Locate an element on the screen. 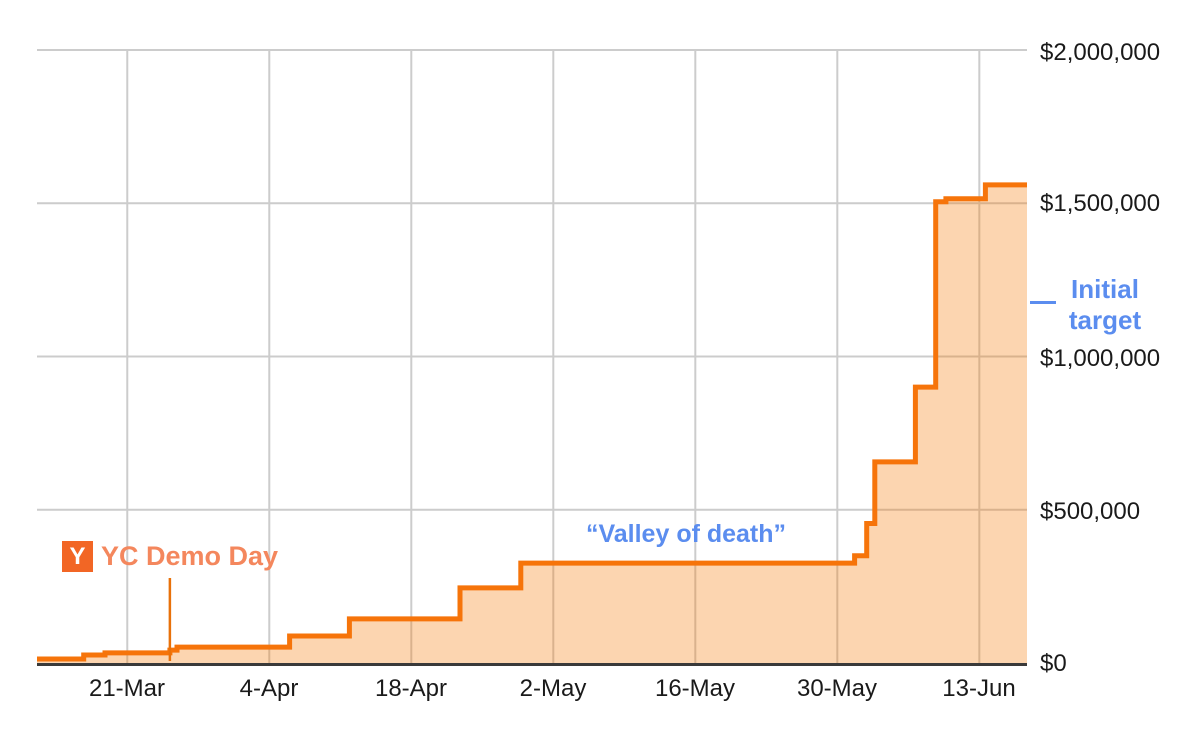  x-axis-label: 30-May is located at coordinates (837, 688).